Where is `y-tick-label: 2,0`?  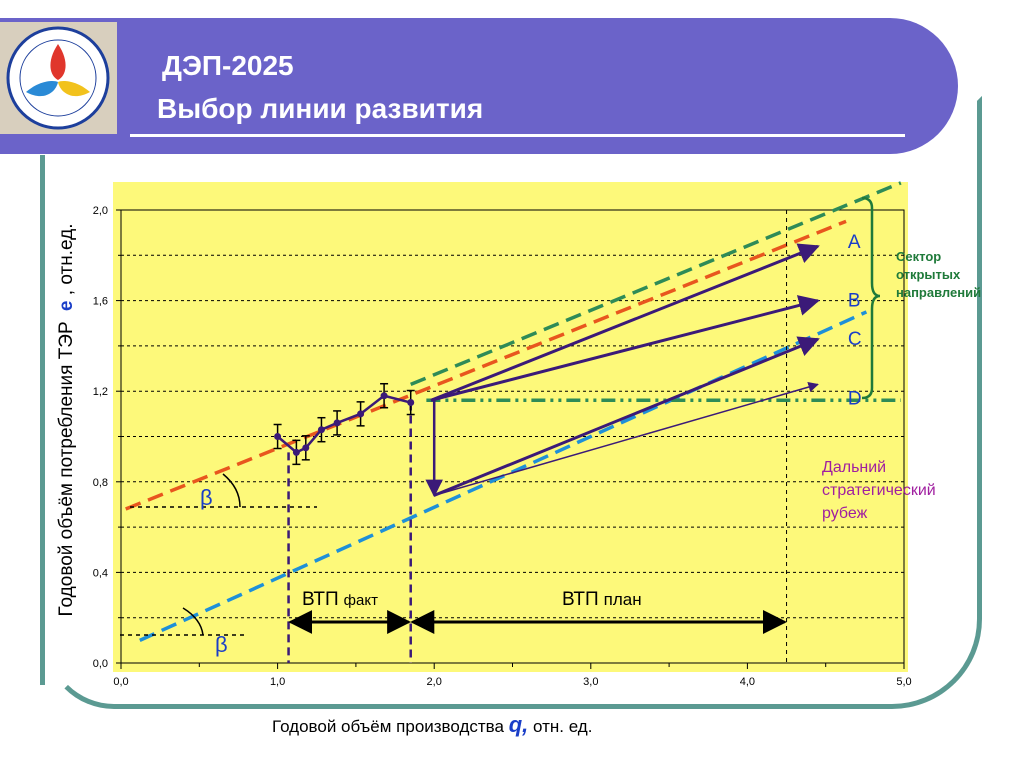
y-tick-label: 2,0 is located at coordinates (100, 211).